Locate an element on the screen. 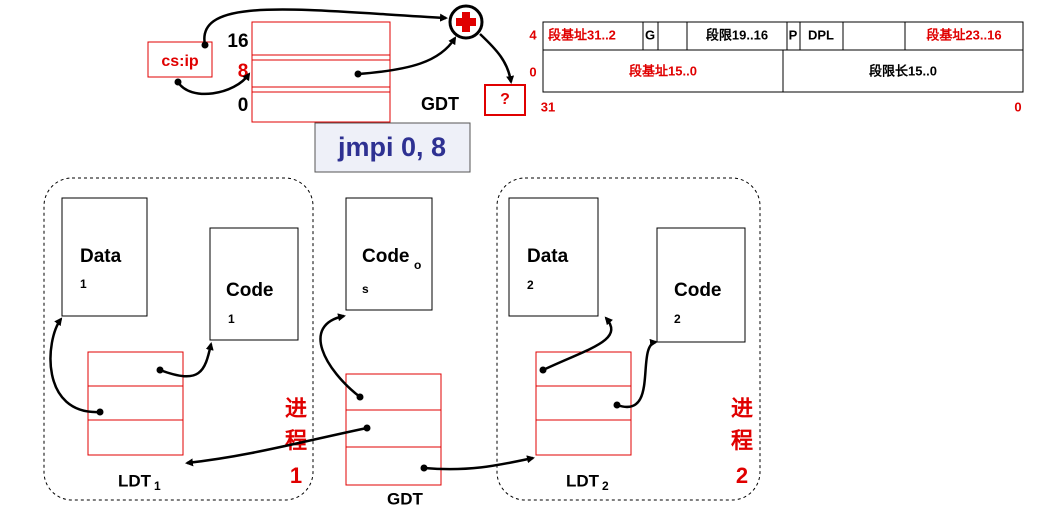 The image size is (1057, 517). instruction: jmpi 0, 8 is located at coordinates (391, 147).